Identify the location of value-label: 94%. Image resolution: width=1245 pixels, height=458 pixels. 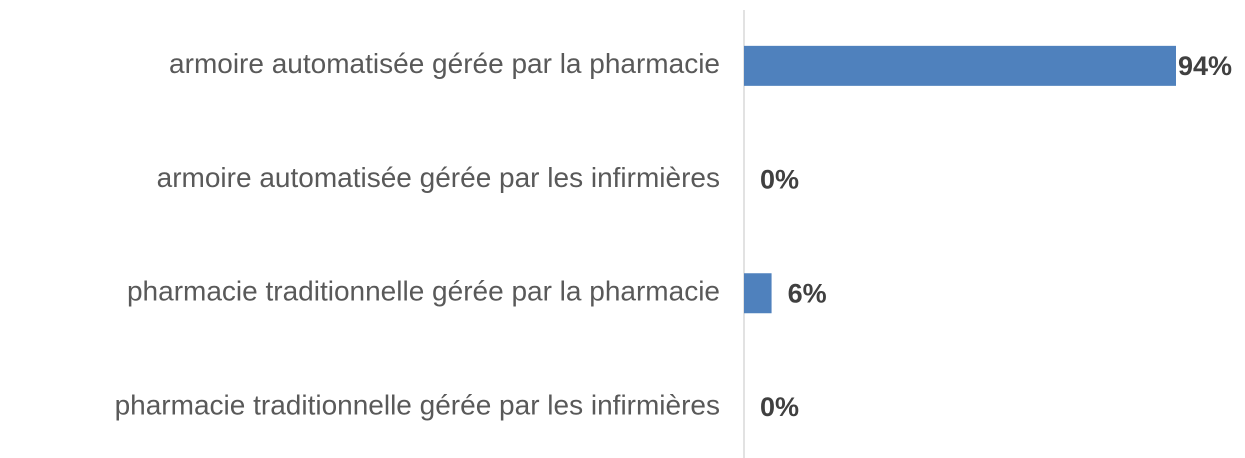
(1205, 66).